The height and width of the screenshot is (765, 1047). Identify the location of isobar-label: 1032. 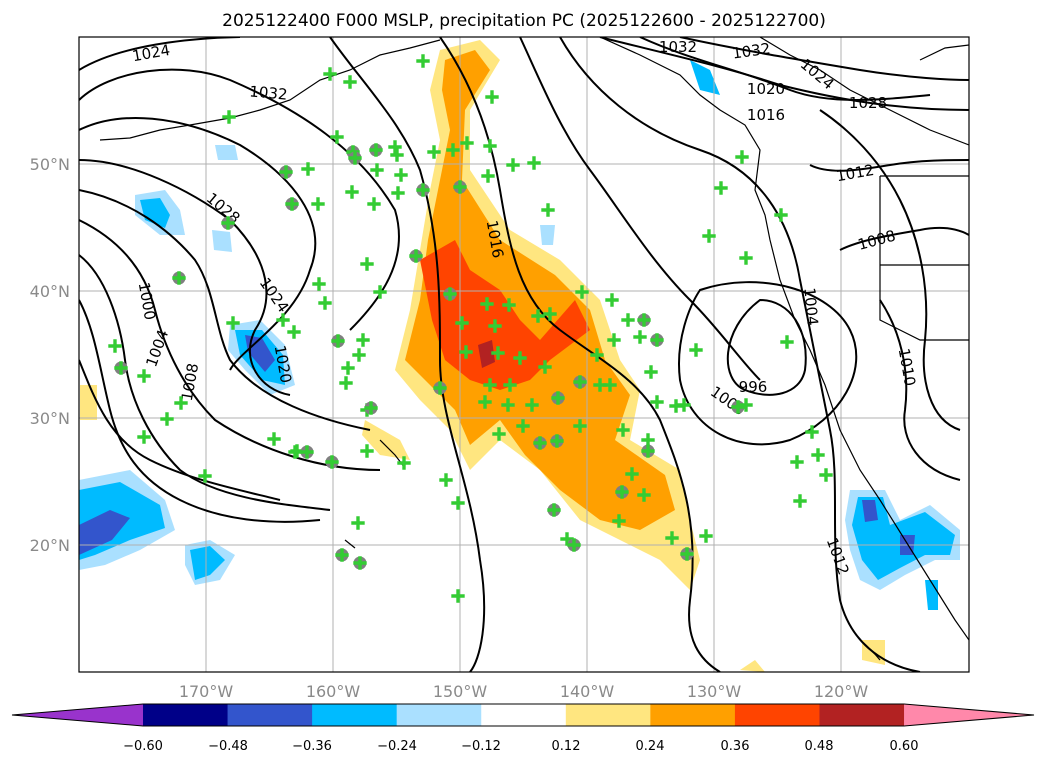
(269, 92).